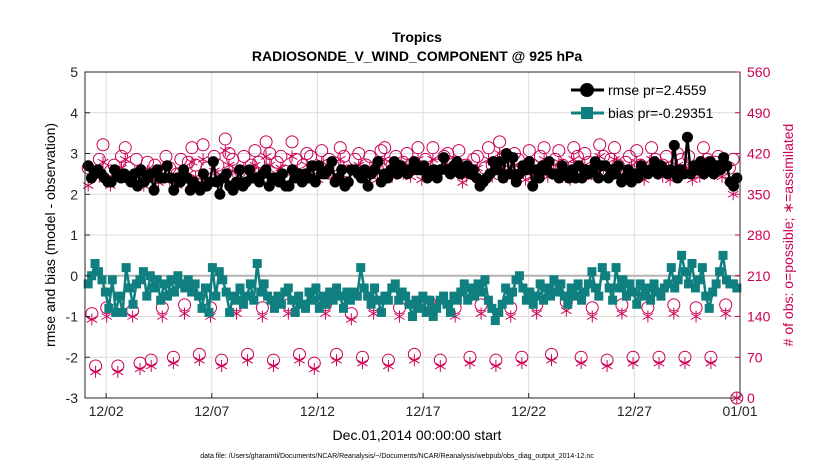 The image size is (830, 470). What do you see at coordinates (74, 72) in the screenshot?
I see `y-left-tick-label: 5` at bounding box center [74, 72].